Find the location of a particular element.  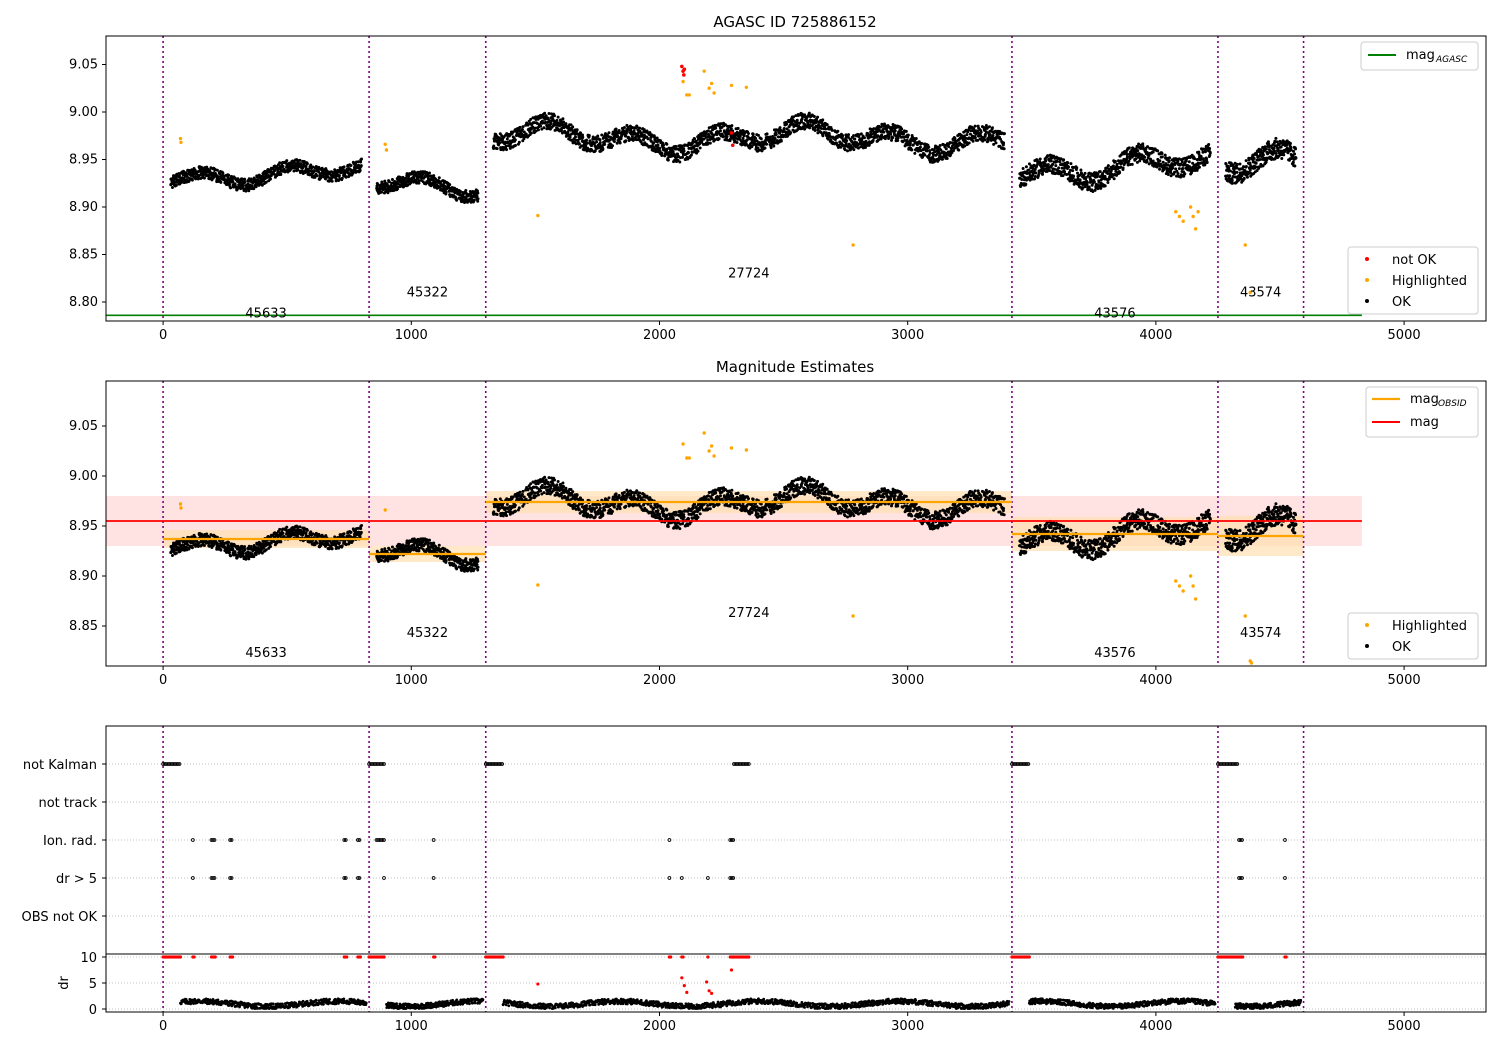

legend-label: not OK is located at coordinates (1414, 260).